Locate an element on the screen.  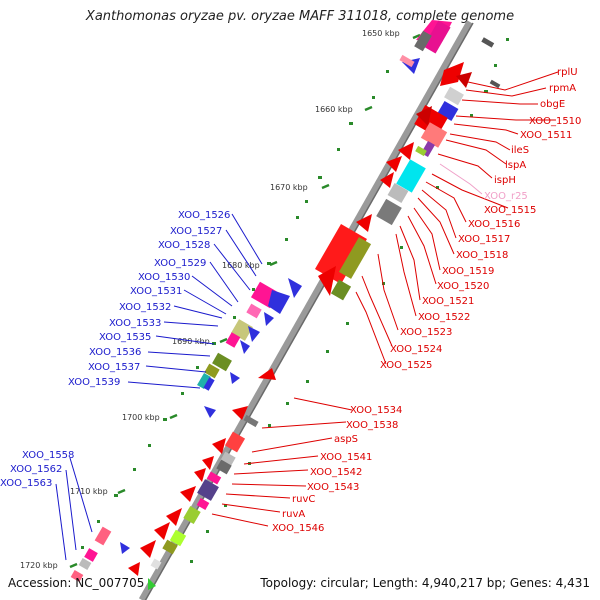
gene-label: XOO_1521 is located at coordinates (448, 301).